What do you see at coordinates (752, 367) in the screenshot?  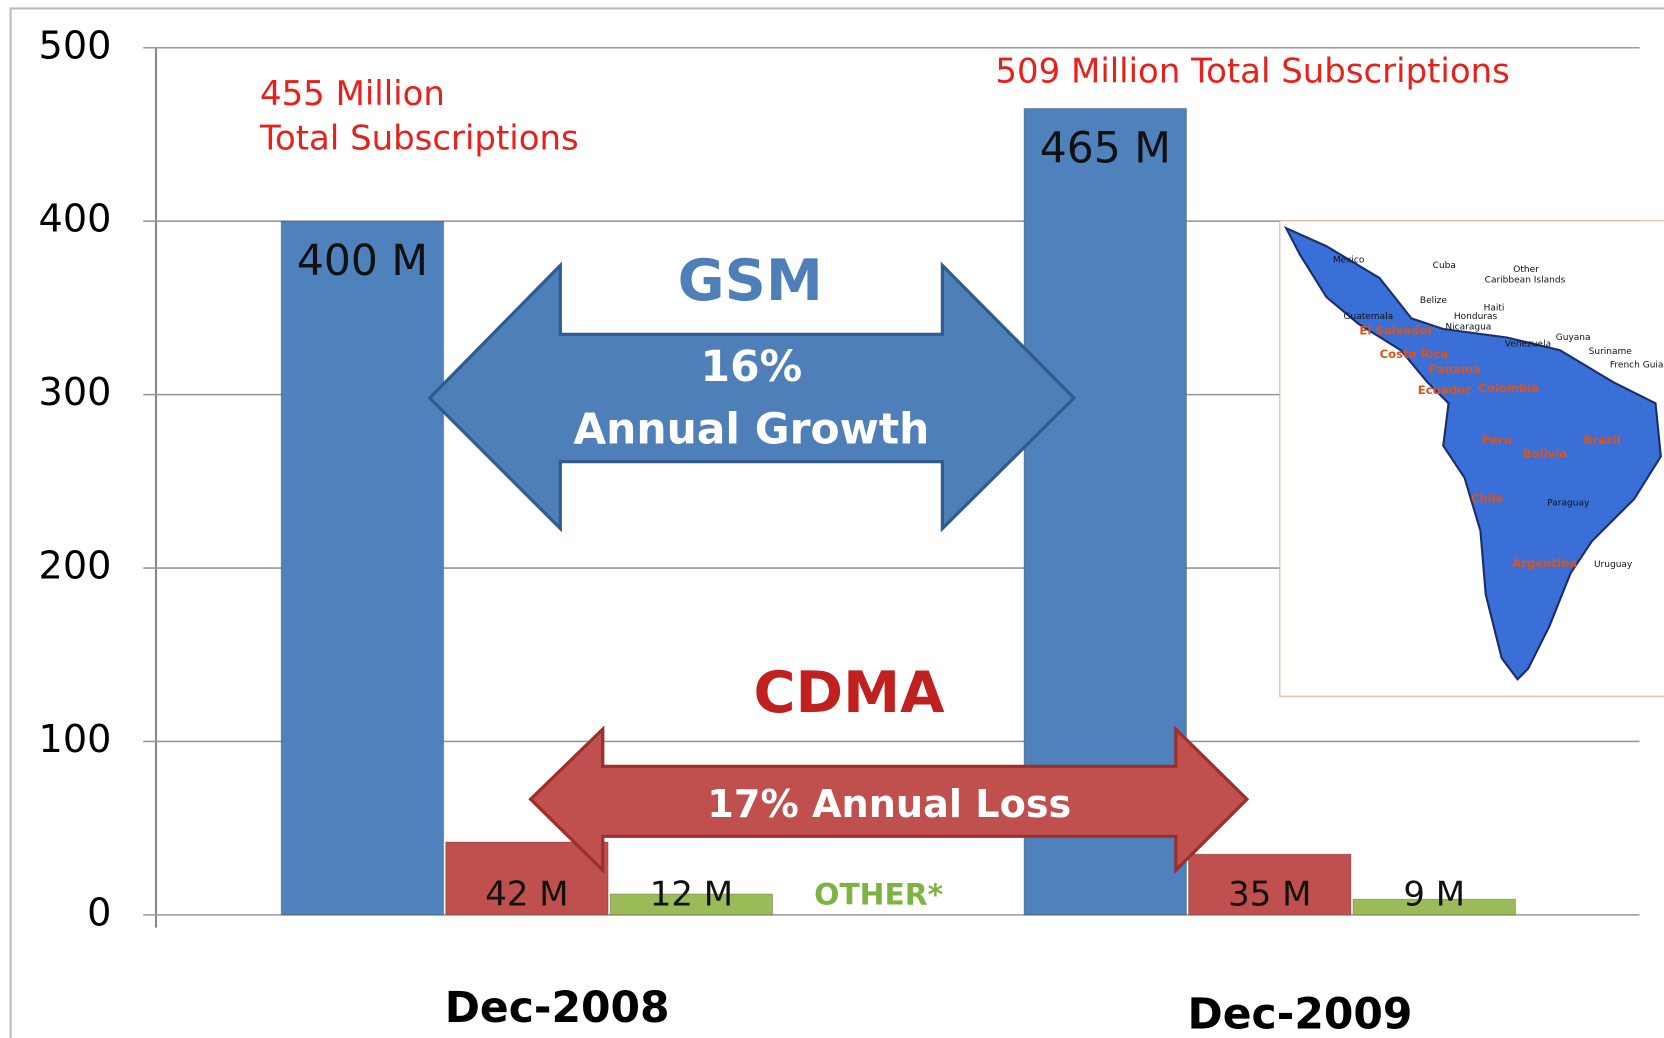 I see `annotation: 16%` at bounding box center [752, 367].